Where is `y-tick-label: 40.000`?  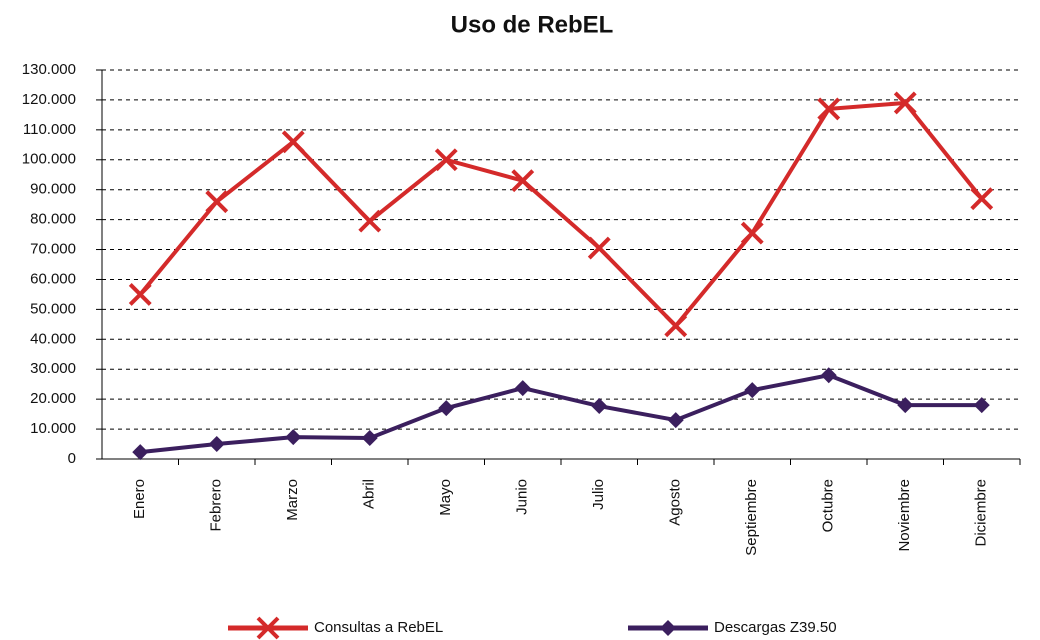 y-tick-label: 40.000 is located at coordinates (53, 338).